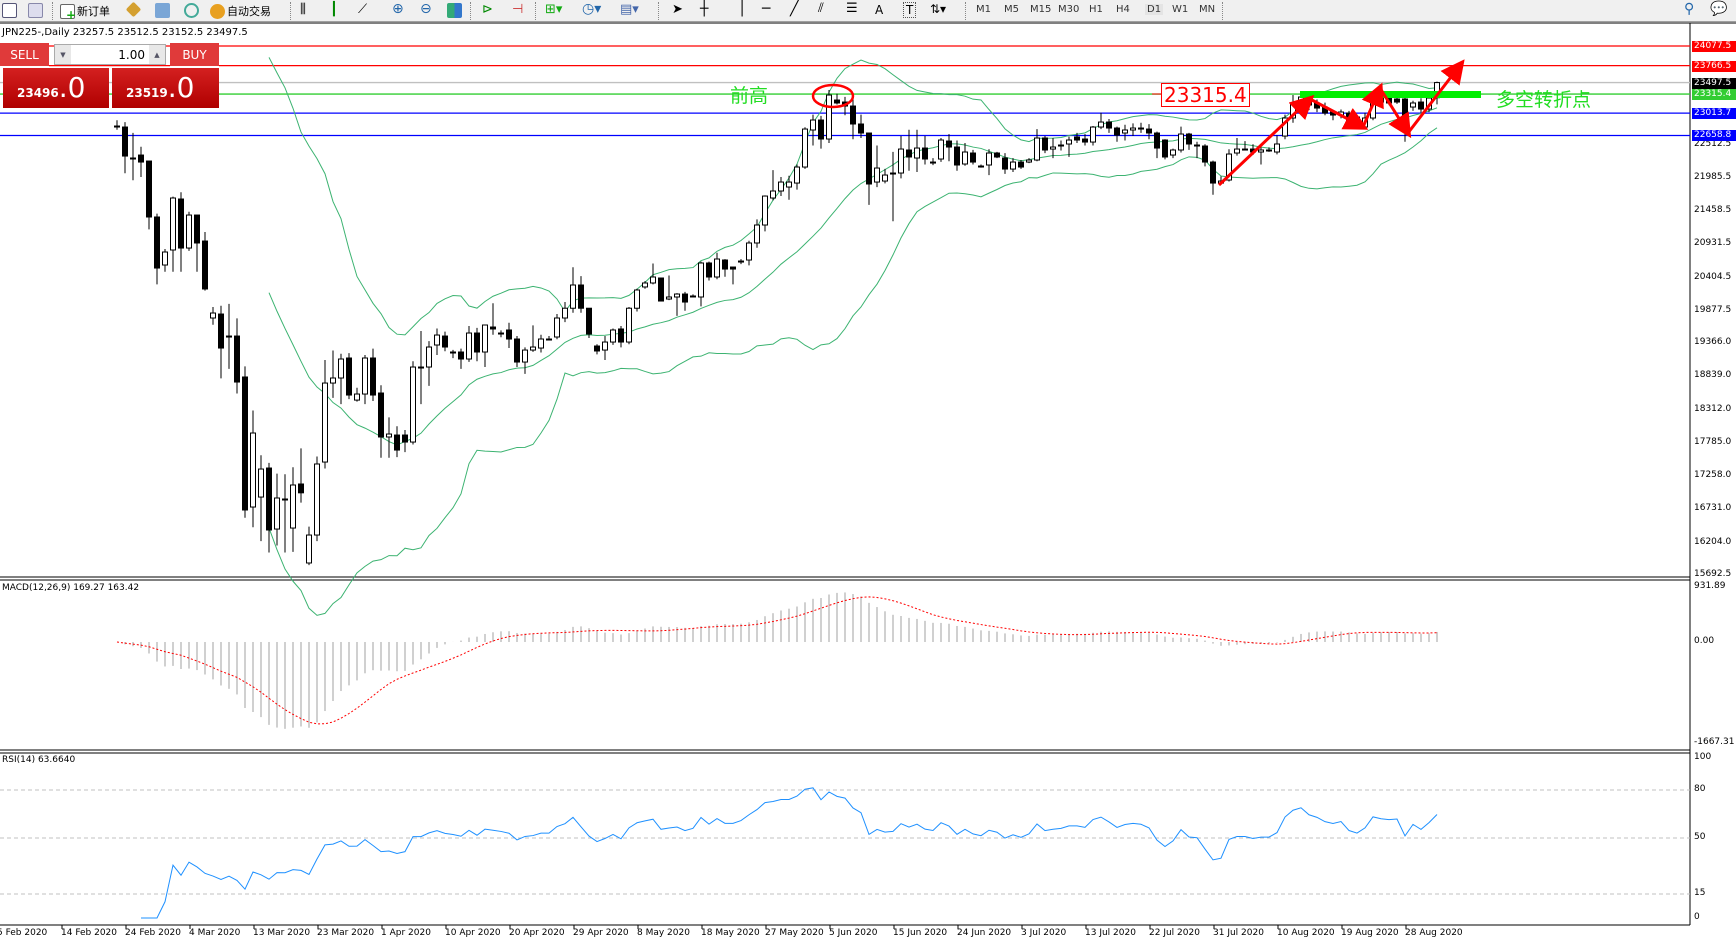  What do you see at coordinates (1710, 586) in the screenshot?
I see `macd-tick-label: 931.89` at bounding box center [1710, 586].